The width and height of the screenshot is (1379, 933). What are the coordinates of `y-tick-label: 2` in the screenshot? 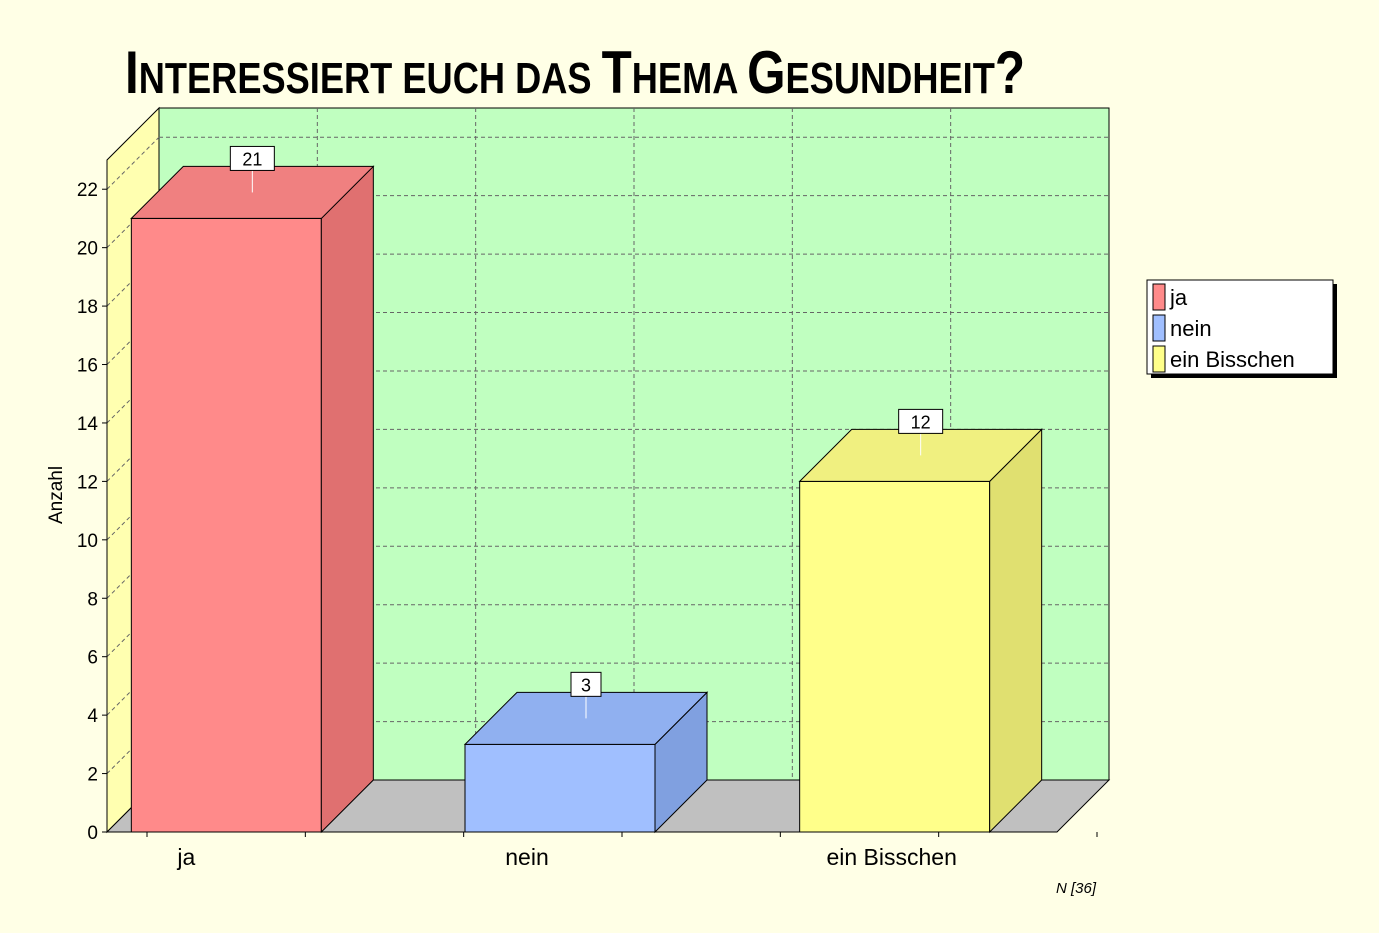 It's located at (92, 775).